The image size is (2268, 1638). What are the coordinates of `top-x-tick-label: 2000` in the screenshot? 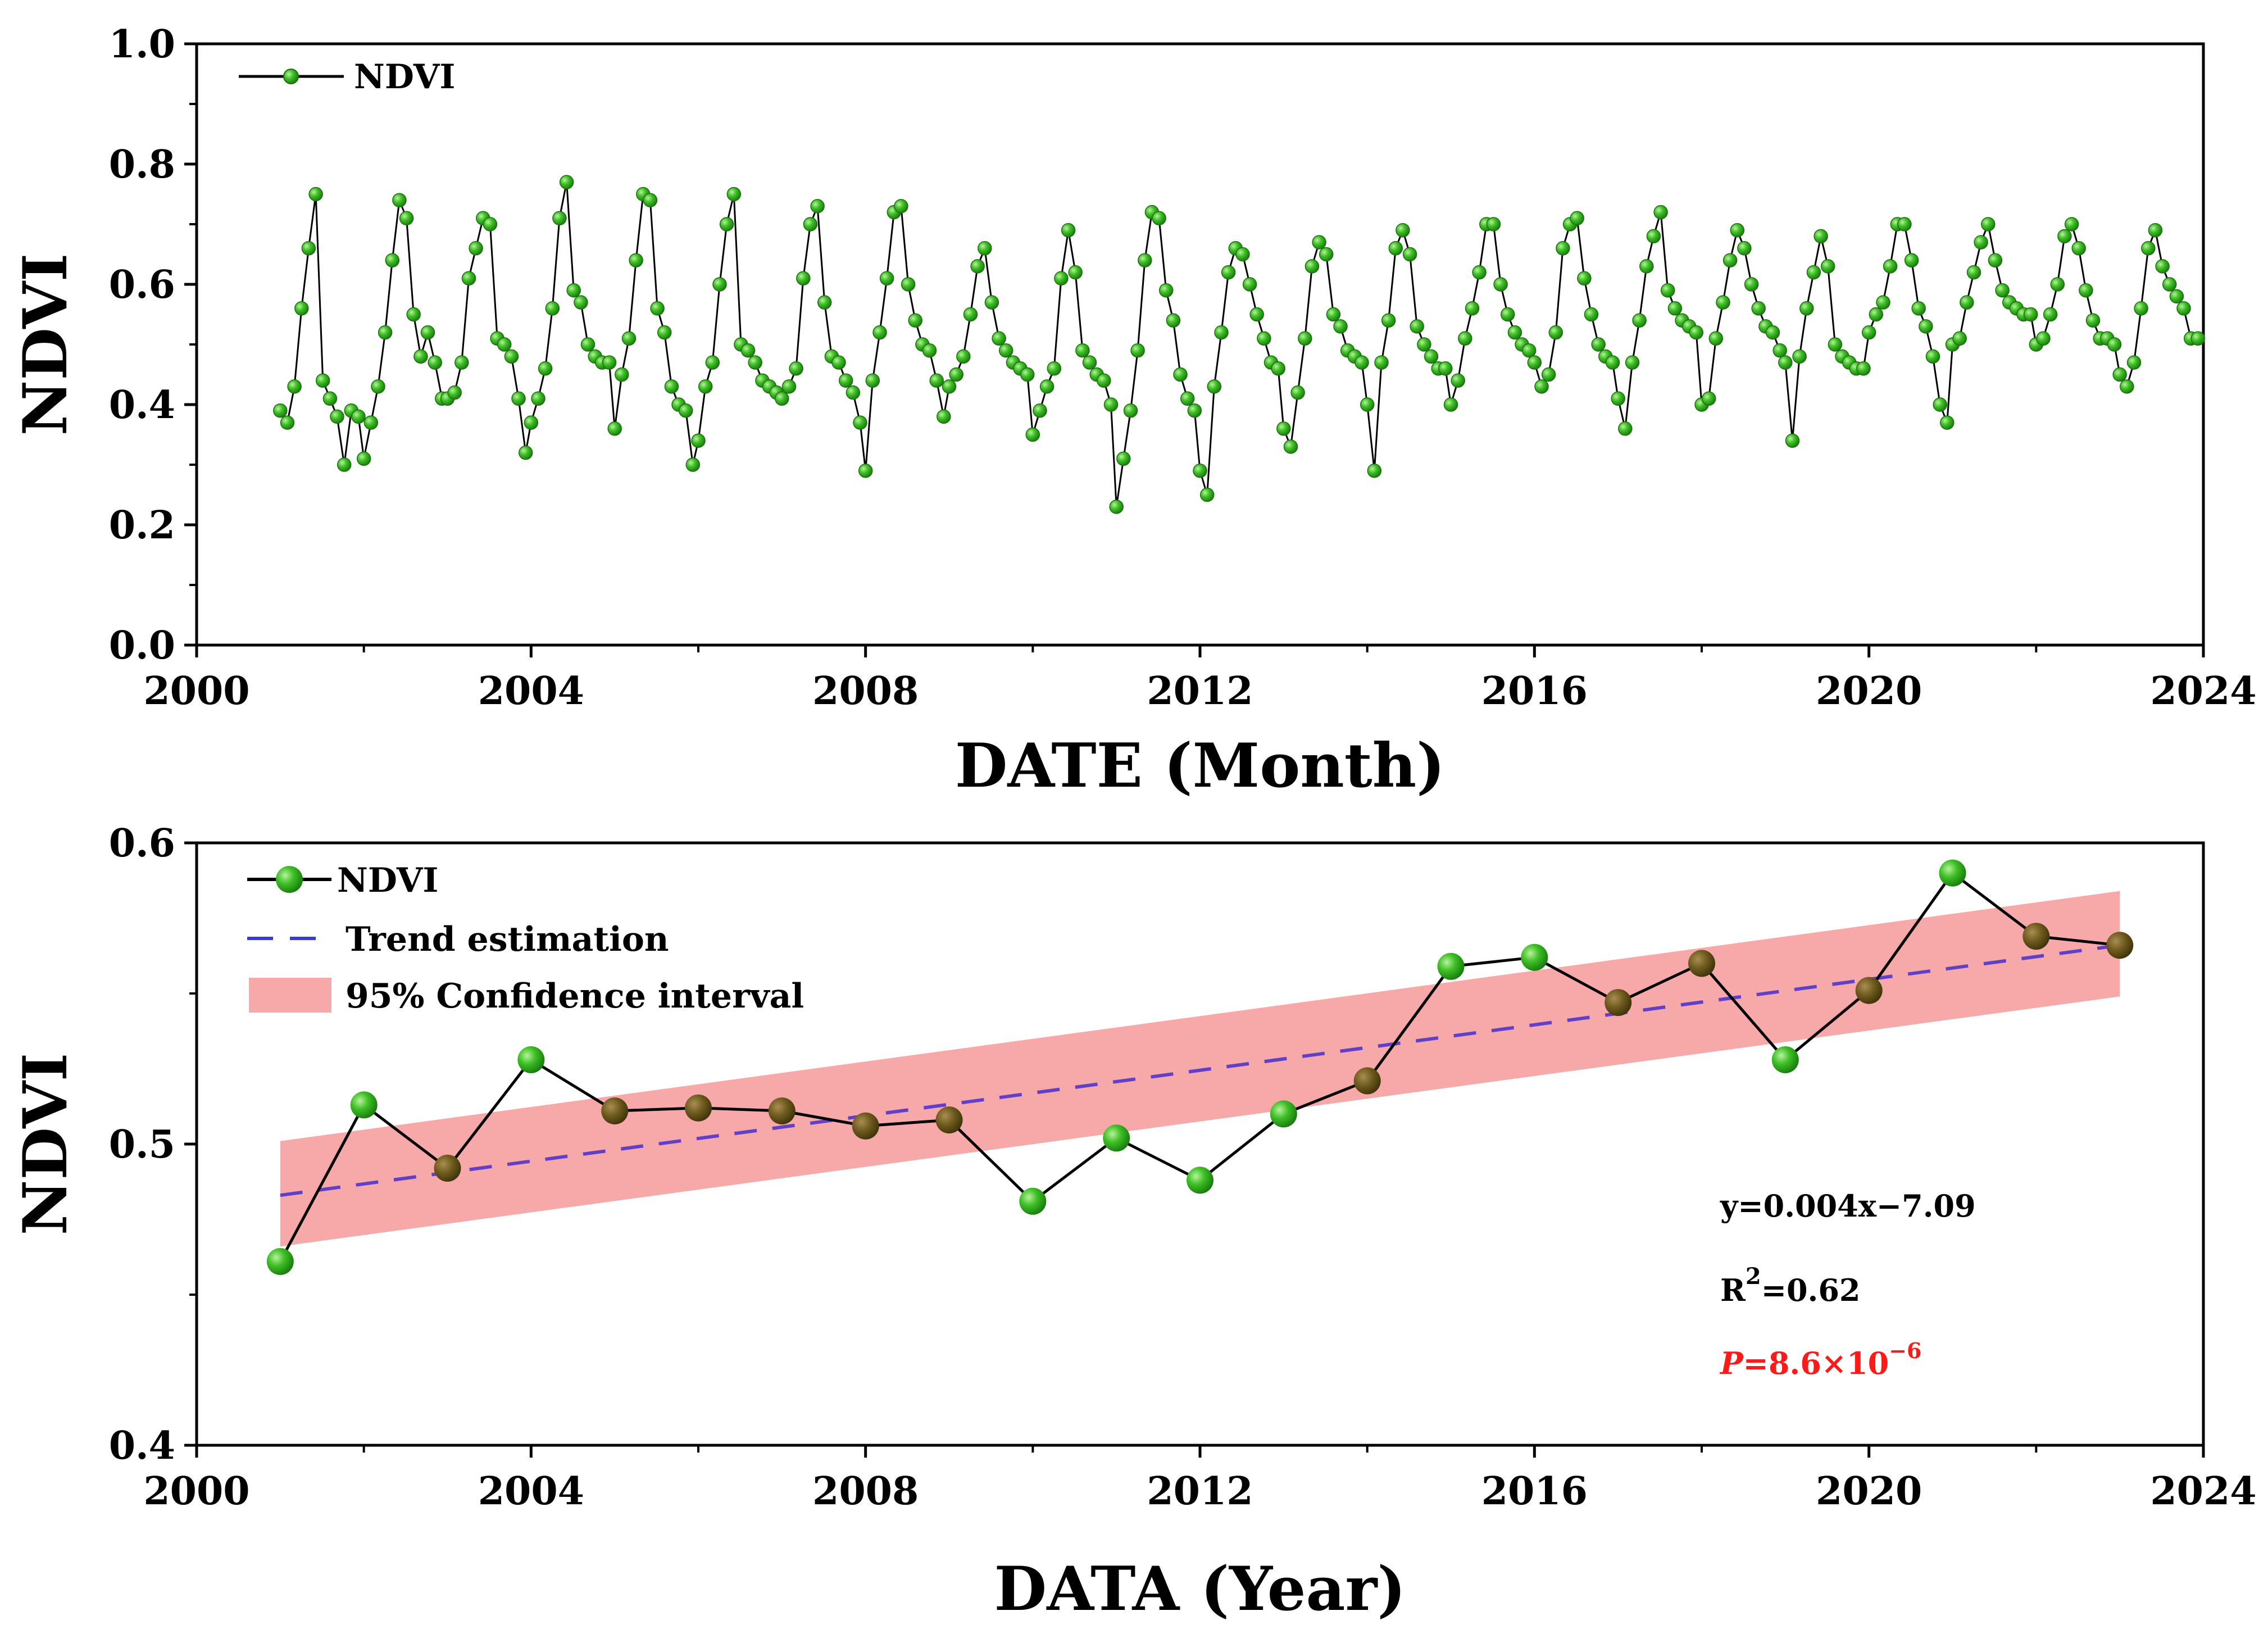 It's located at (196, 691).